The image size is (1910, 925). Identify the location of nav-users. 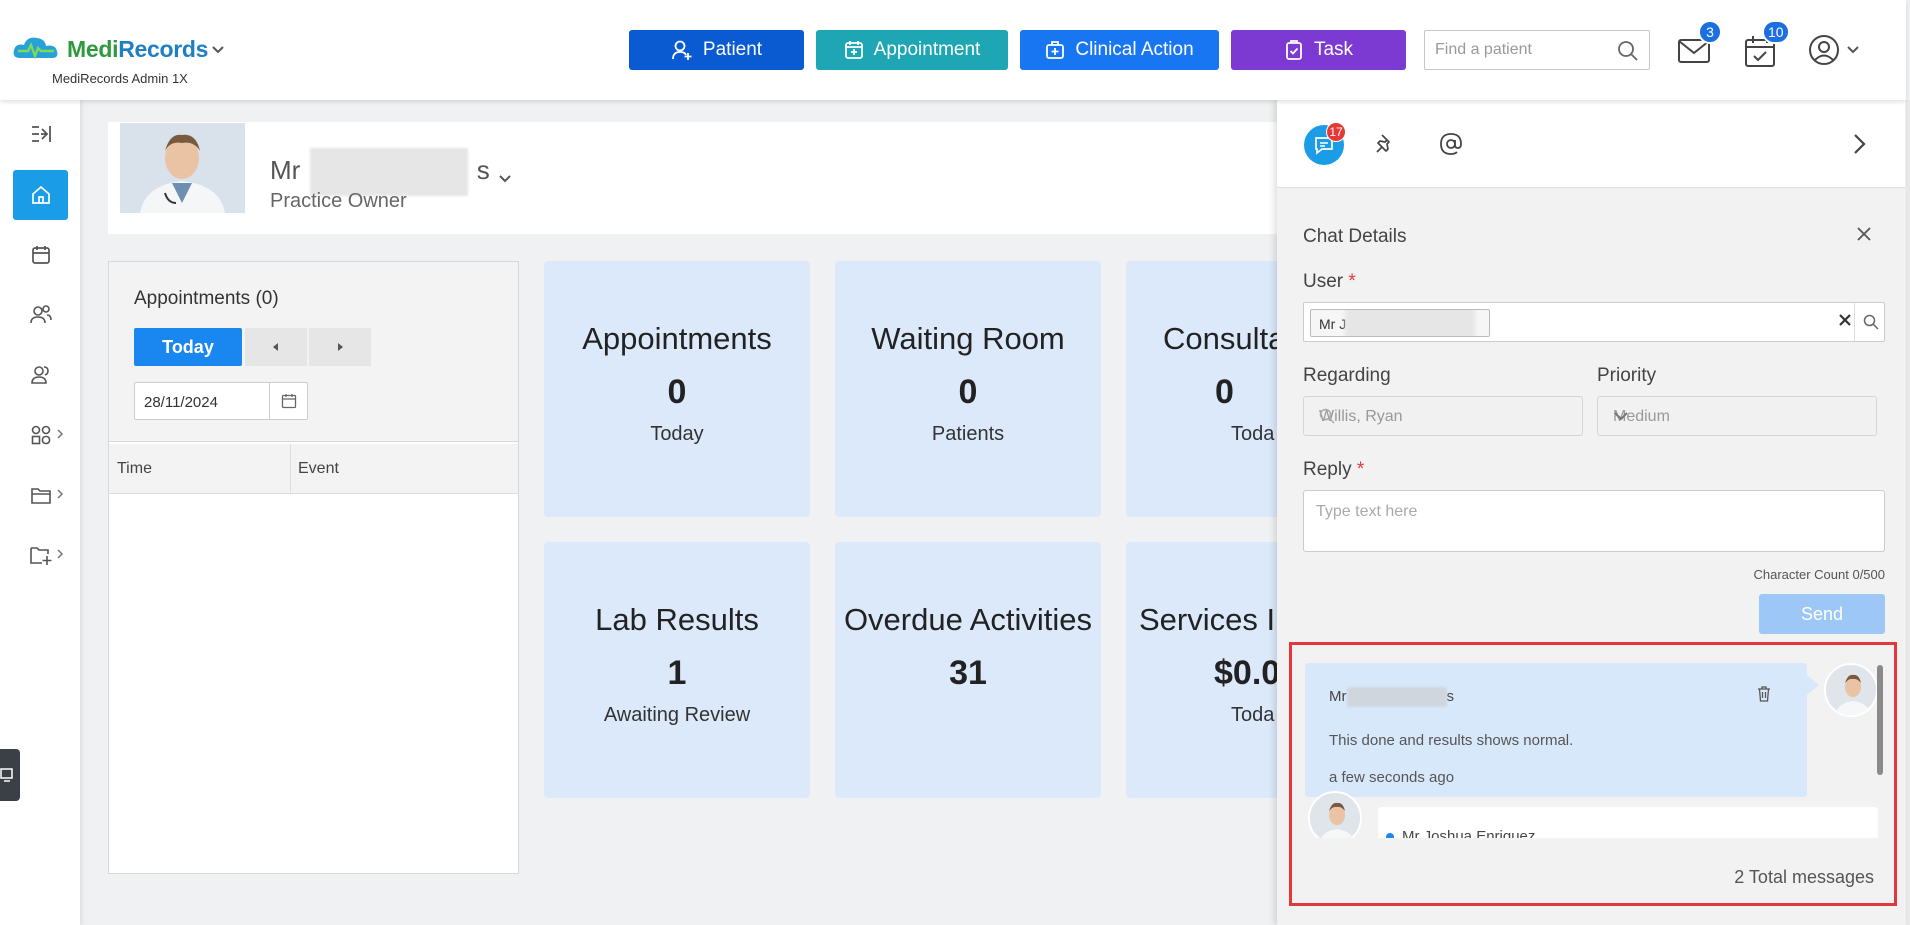
(40, 375).